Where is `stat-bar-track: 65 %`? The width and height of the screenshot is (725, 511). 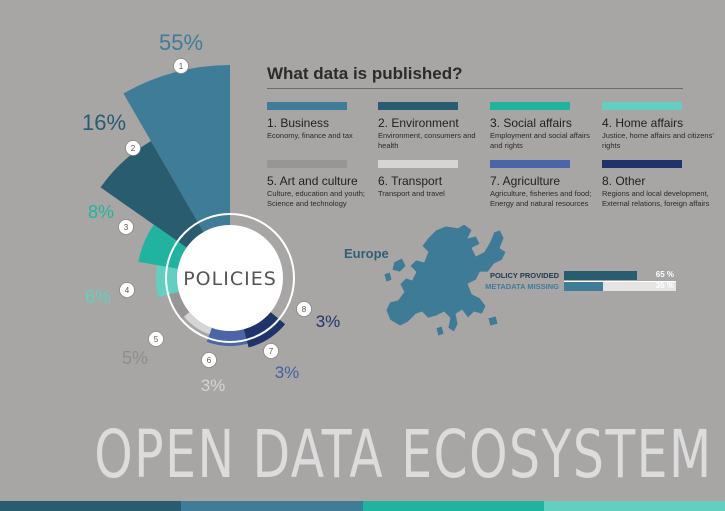 stat-bar-track: 65 % is located at coordinates (620, 275).